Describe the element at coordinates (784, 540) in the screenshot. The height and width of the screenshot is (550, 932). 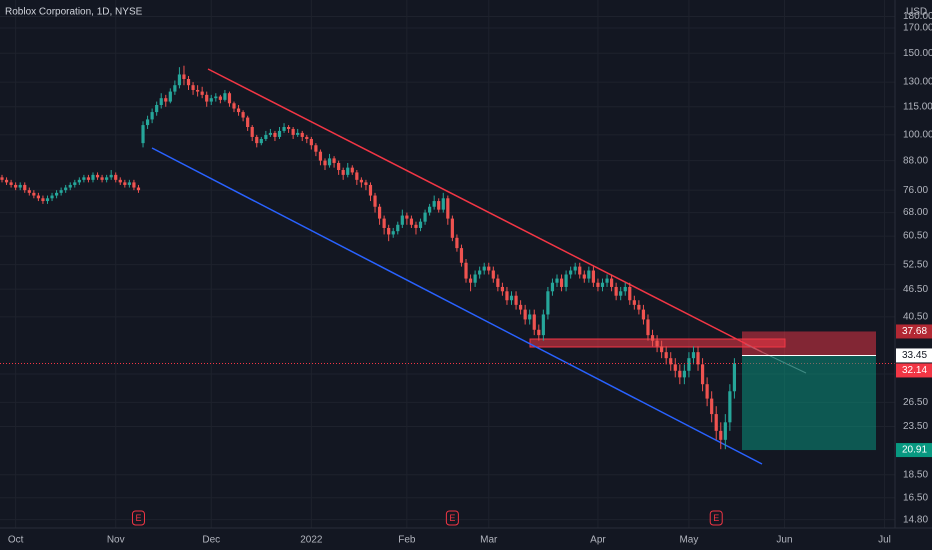
I see `x-tick-label: Jun` at that location.